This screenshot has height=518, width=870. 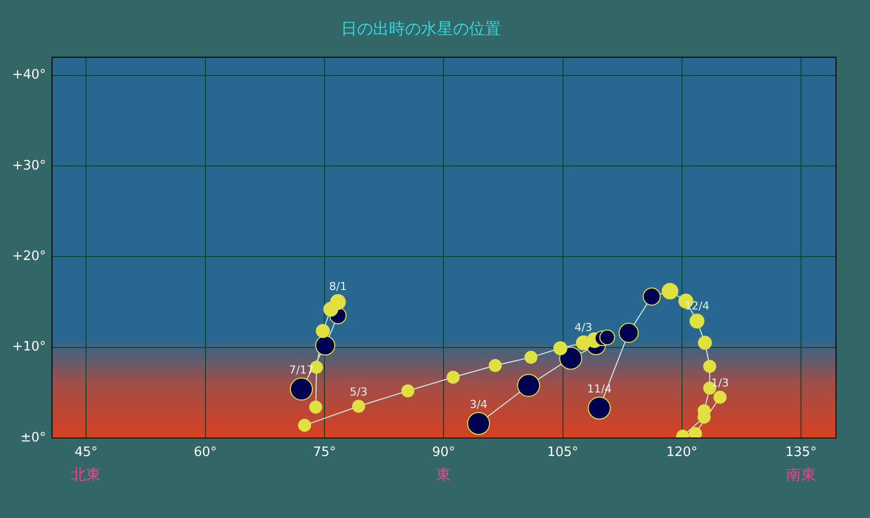 I want to click on x-tick-label: 105°, so click(x=562, y=452).